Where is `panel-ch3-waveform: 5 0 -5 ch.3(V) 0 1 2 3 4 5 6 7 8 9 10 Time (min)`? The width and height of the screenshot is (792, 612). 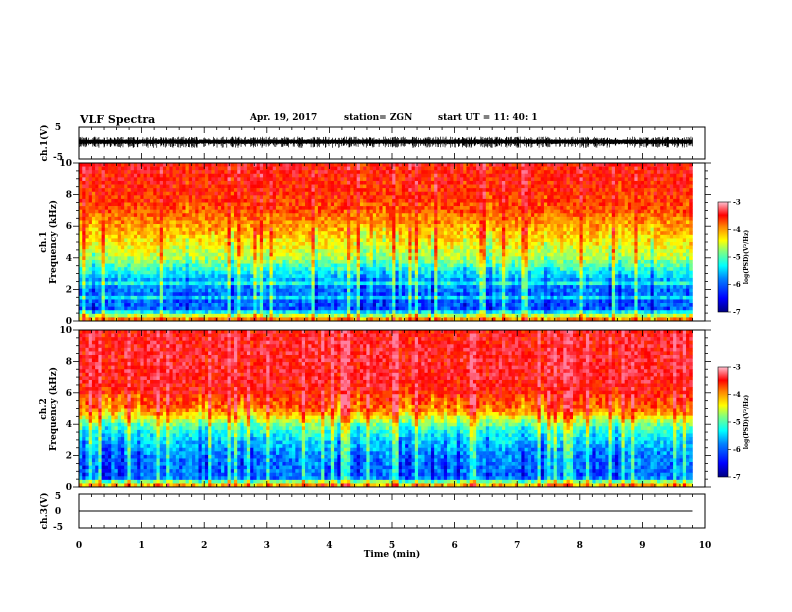 panel-ch3-waveform: 5 0 -5 ch.3(V) 0 1 2 3 4 5 6 7 8 9 10 Time (min) is located at coordinates (375, 526).